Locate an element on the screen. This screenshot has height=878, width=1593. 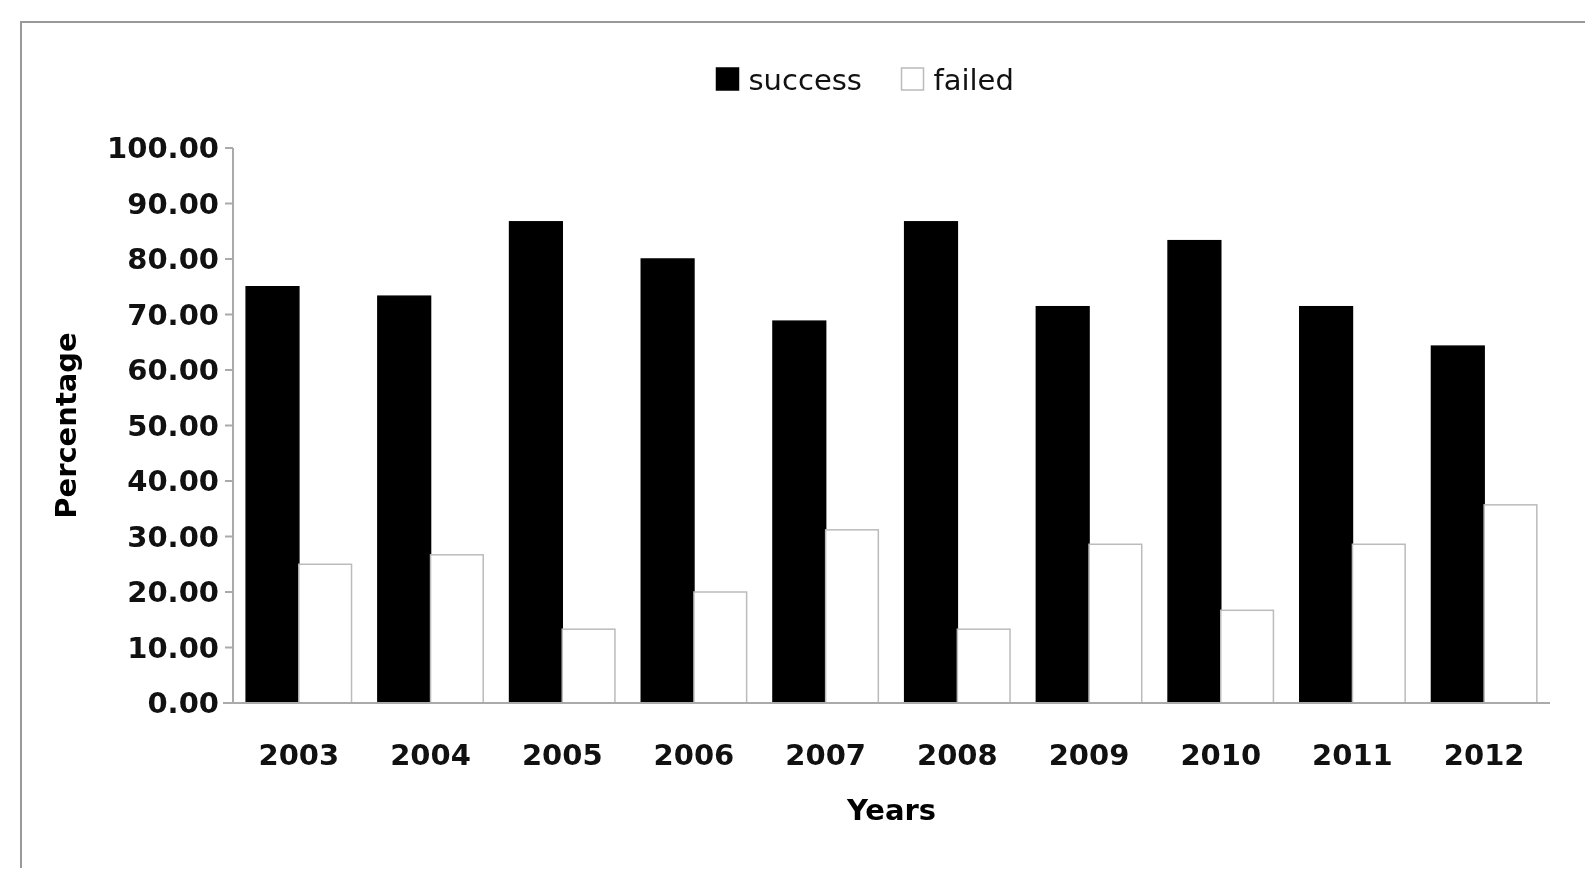
y-tick-label: 80.00 is located at coordinates (173, 259).